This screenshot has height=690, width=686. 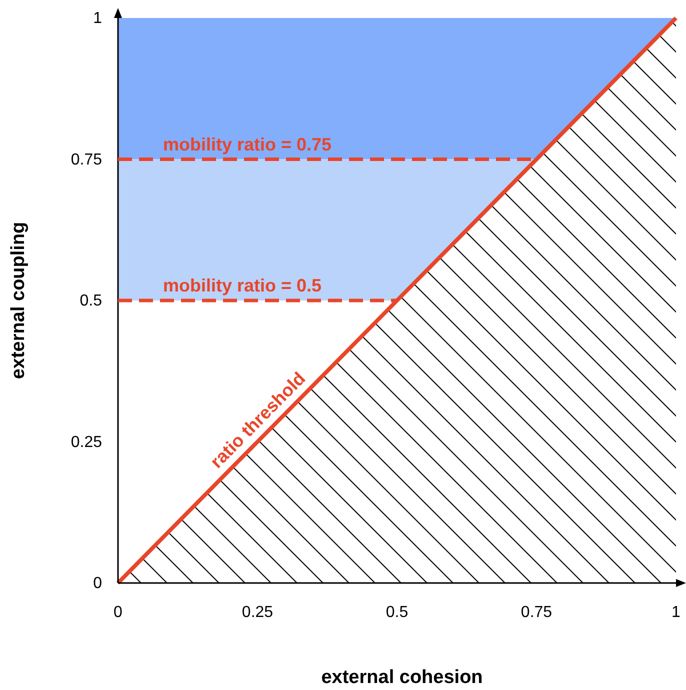 I want to click on x-axis-title: external cohesion, so click(x=402, y=677).